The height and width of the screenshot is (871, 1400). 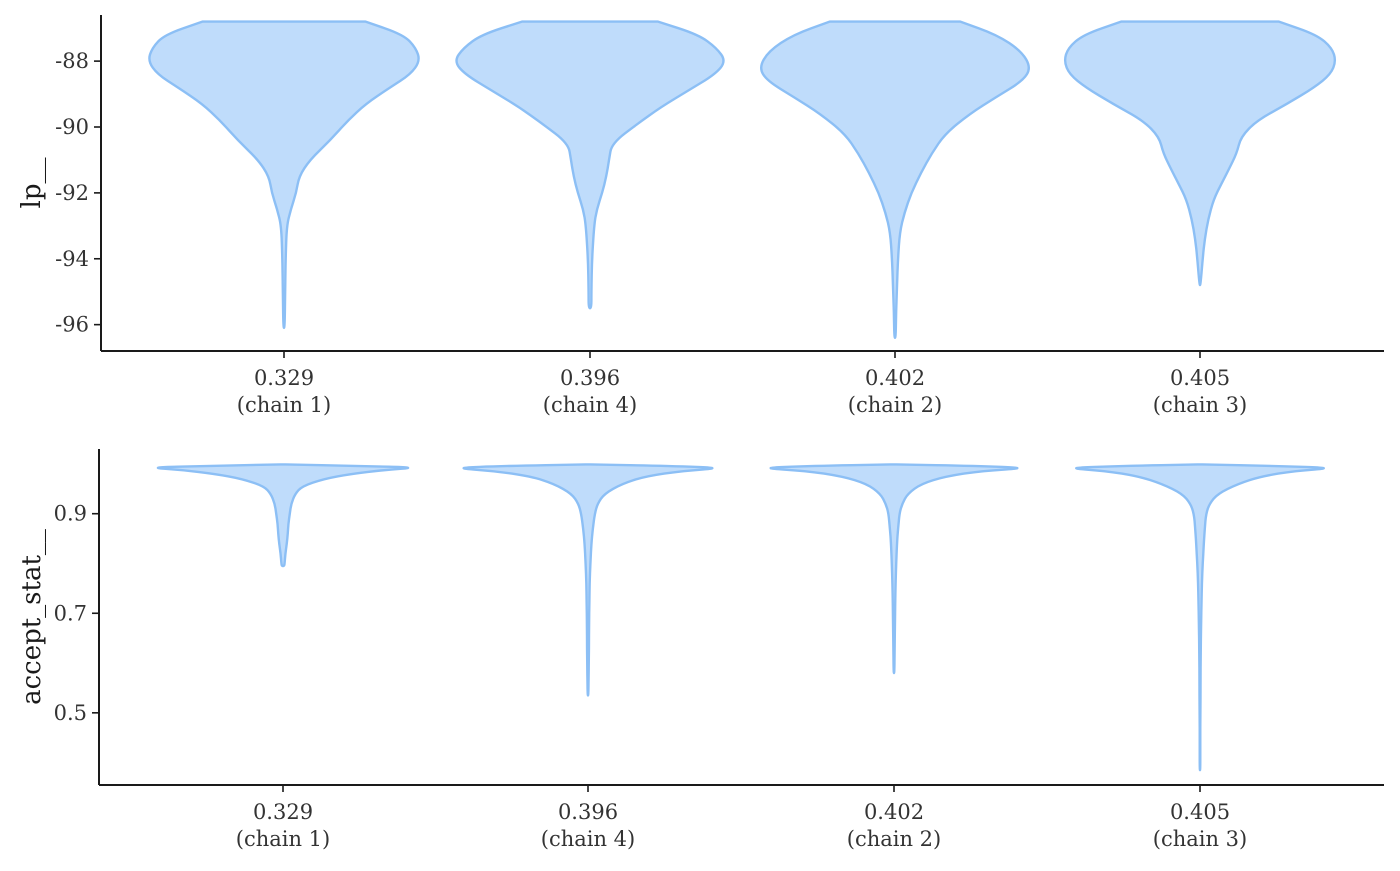 What do you see at coordinates (1200, 153) in the screenshot?
I see `violin-lp-0.405` at bounding box center [1200, 153].